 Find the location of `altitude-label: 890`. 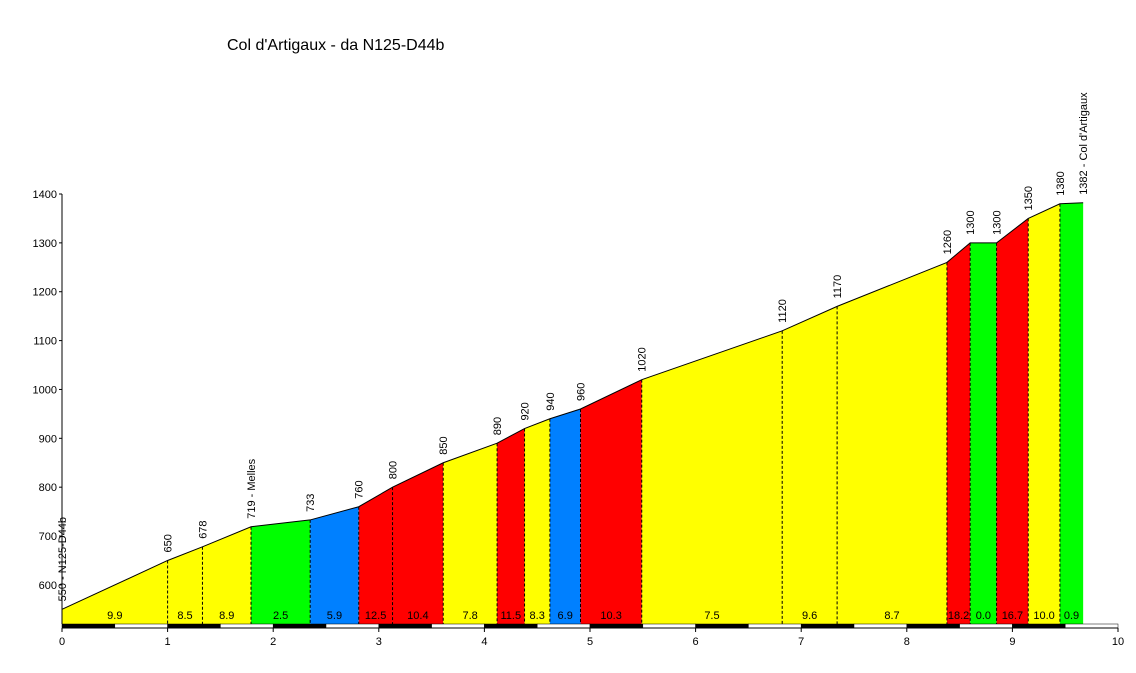

altitude-label: 890 is located at coordinates (498, 426).